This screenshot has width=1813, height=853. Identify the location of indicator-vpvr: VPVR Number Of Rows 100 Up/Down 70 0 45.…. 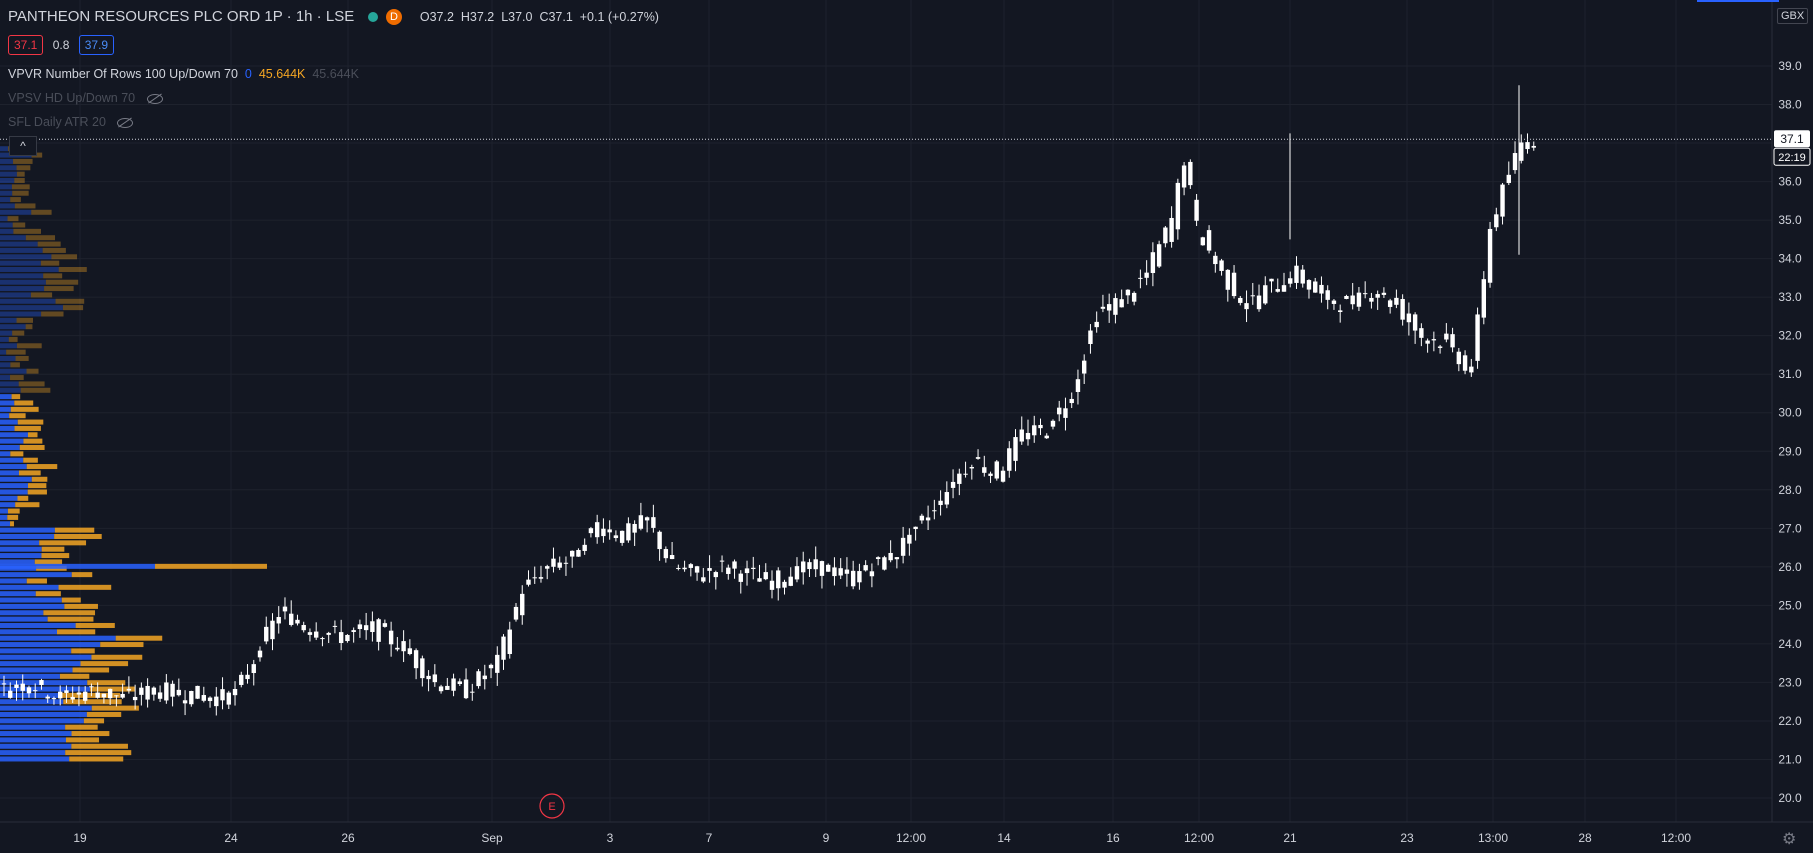
(183, 74).